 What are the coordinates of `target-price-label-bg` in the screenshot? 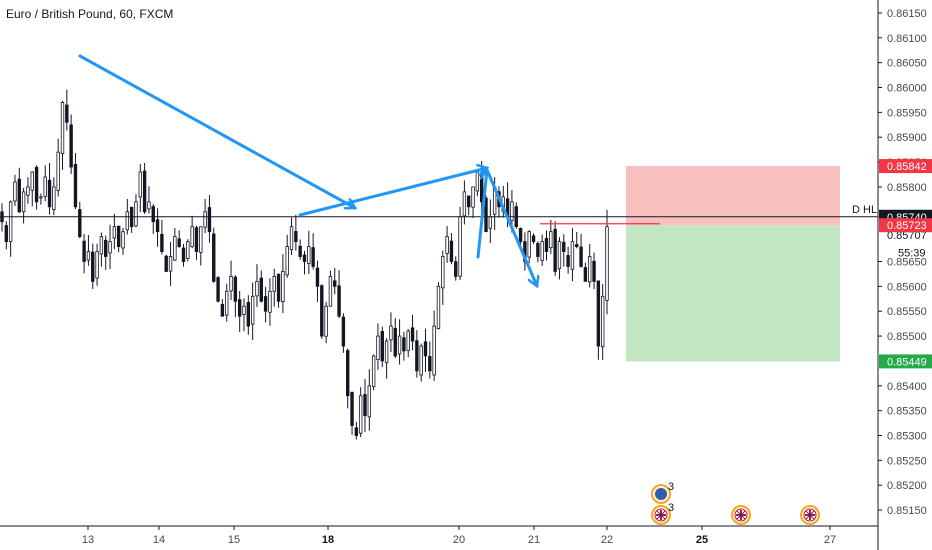 It's located at (905, 361).